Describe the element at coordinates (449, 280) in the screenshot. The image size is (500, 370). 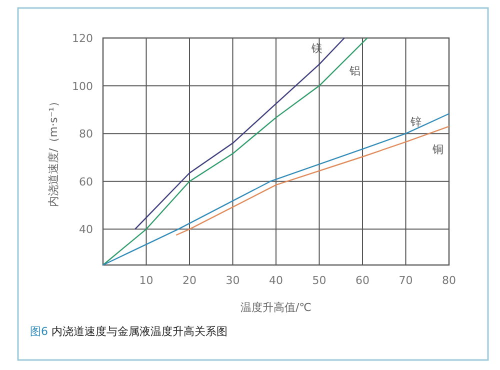
I see `x-tick-label: 80` at that location.